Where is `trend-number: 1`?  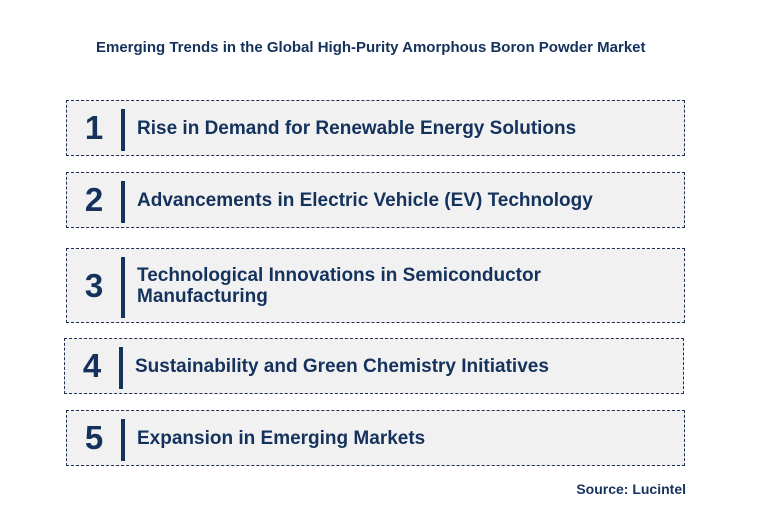
trend-number: 1 is located at coordinates (94, 127).